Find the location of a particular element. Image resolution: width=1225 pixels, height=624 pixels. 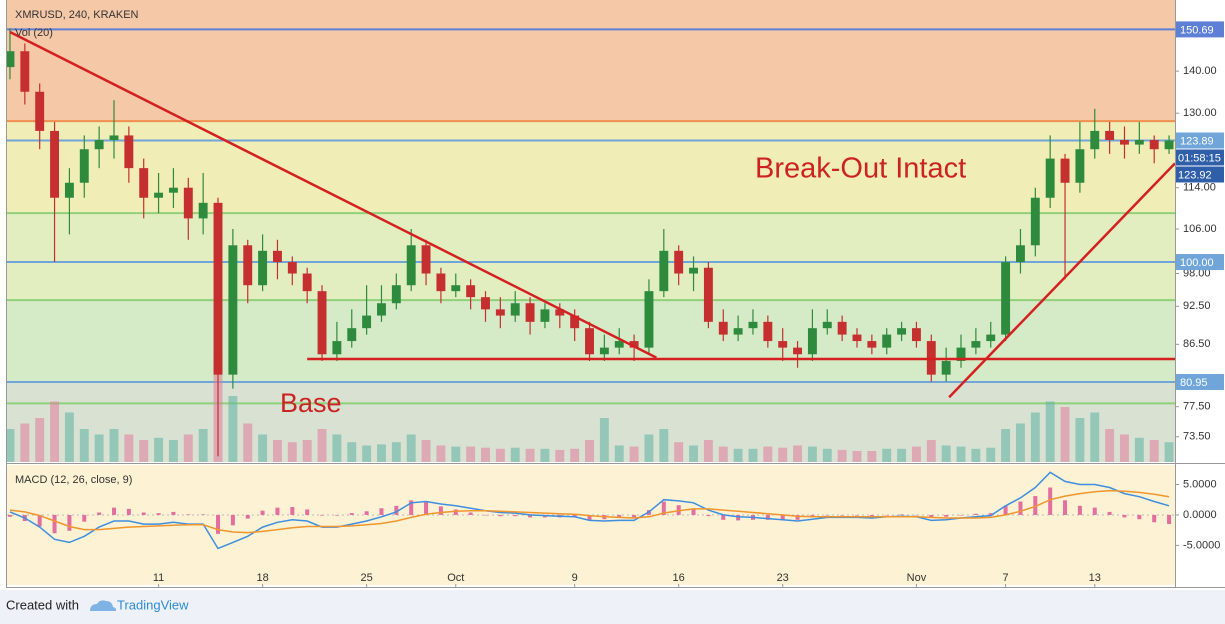

chart-title: XMRUSD, 240, KRAKEN is located at coordinates (77, 15).